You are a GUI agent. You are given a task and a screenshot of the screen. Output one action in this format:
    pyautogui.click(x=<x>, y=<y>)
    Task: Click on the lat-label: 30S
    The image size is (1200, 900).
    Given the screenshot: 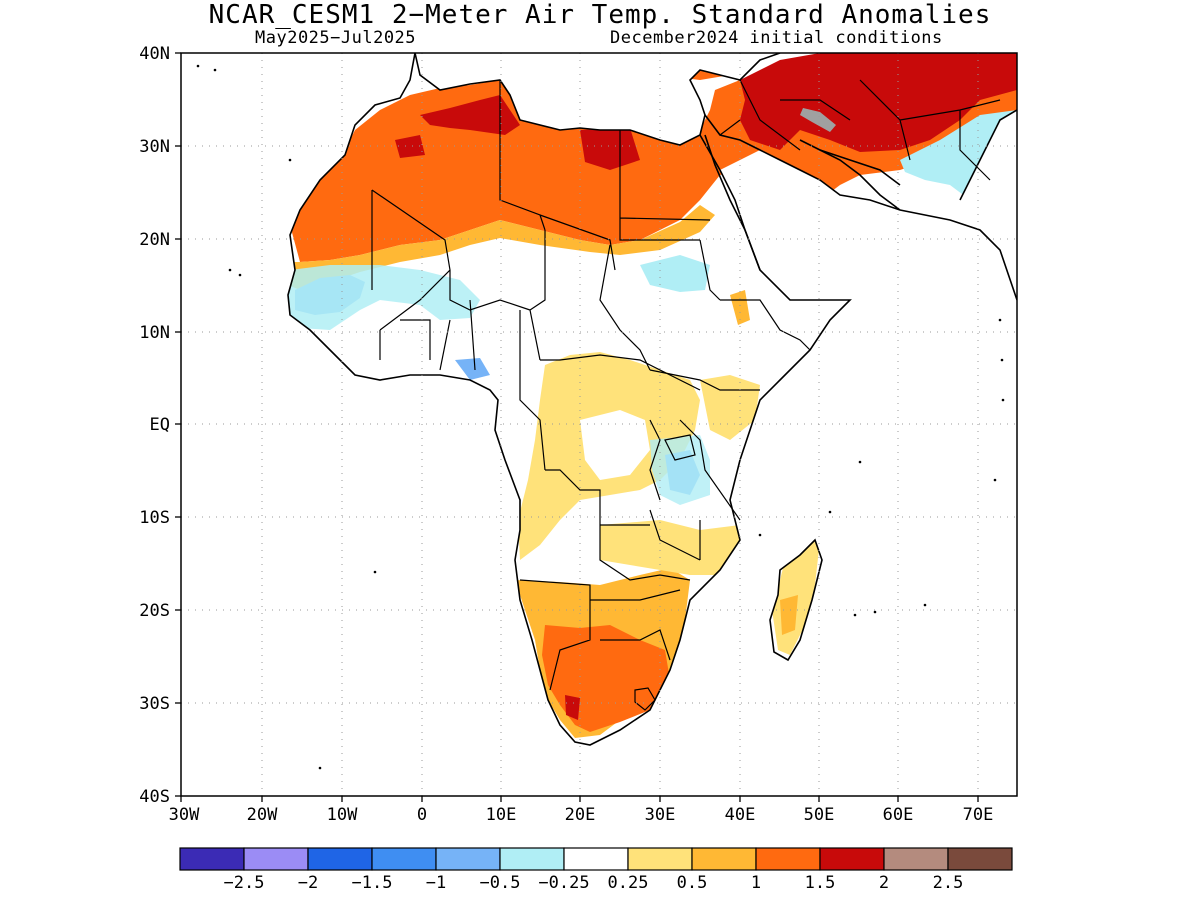 What is the action you would take?
    pyautogui.click(x=154, y=704)
    